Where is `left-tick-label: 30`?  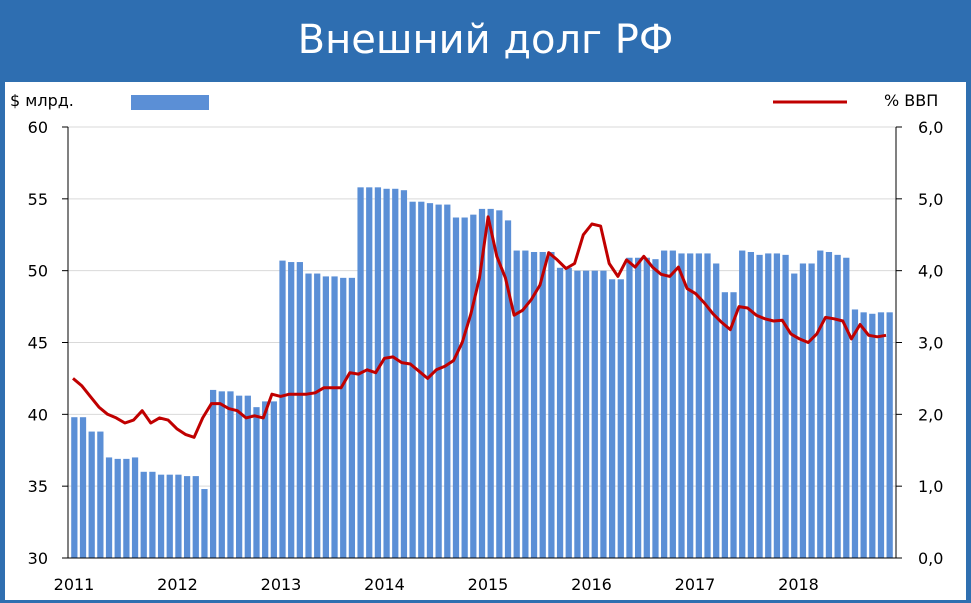 left-tick-label: 30 is located at coordinates (38, 558).